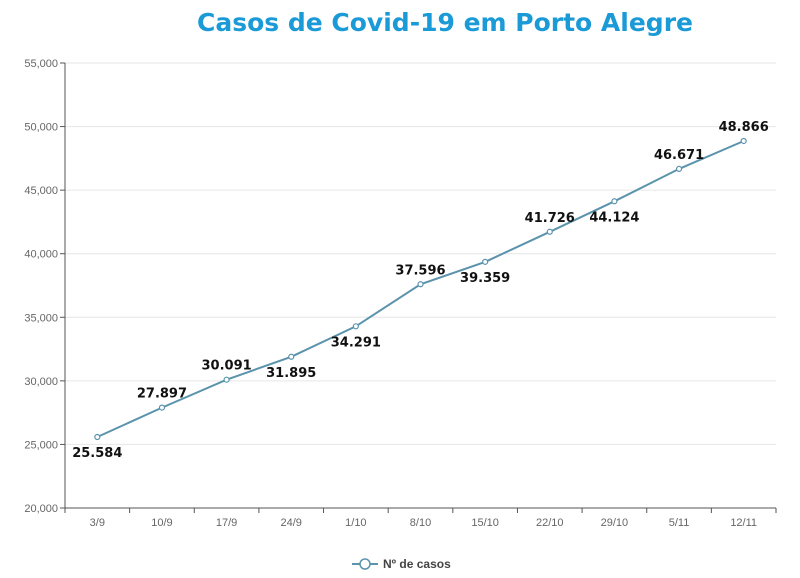  I want to click on x-tick-label: 10/9, so click(161, 523).